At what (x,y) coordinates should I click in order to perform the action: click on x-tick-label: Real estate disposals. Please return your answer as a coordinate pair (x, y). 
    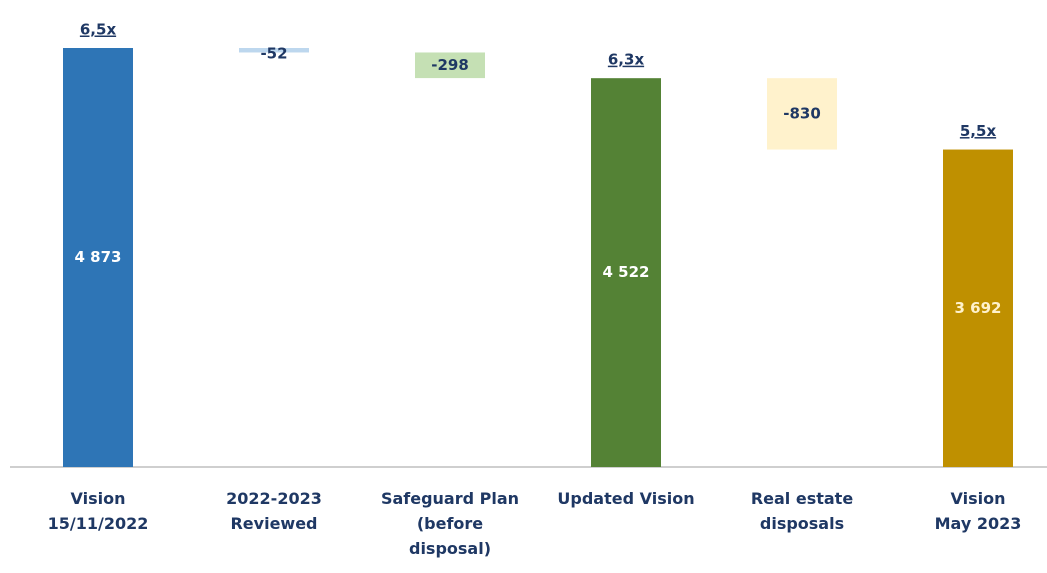
    Looking at the image, I should click on (802, 511).